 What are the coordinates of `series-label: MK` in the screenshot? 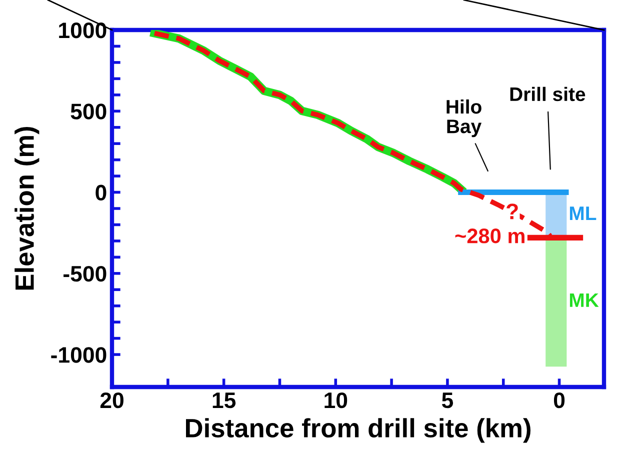 It's located at (584, 300).